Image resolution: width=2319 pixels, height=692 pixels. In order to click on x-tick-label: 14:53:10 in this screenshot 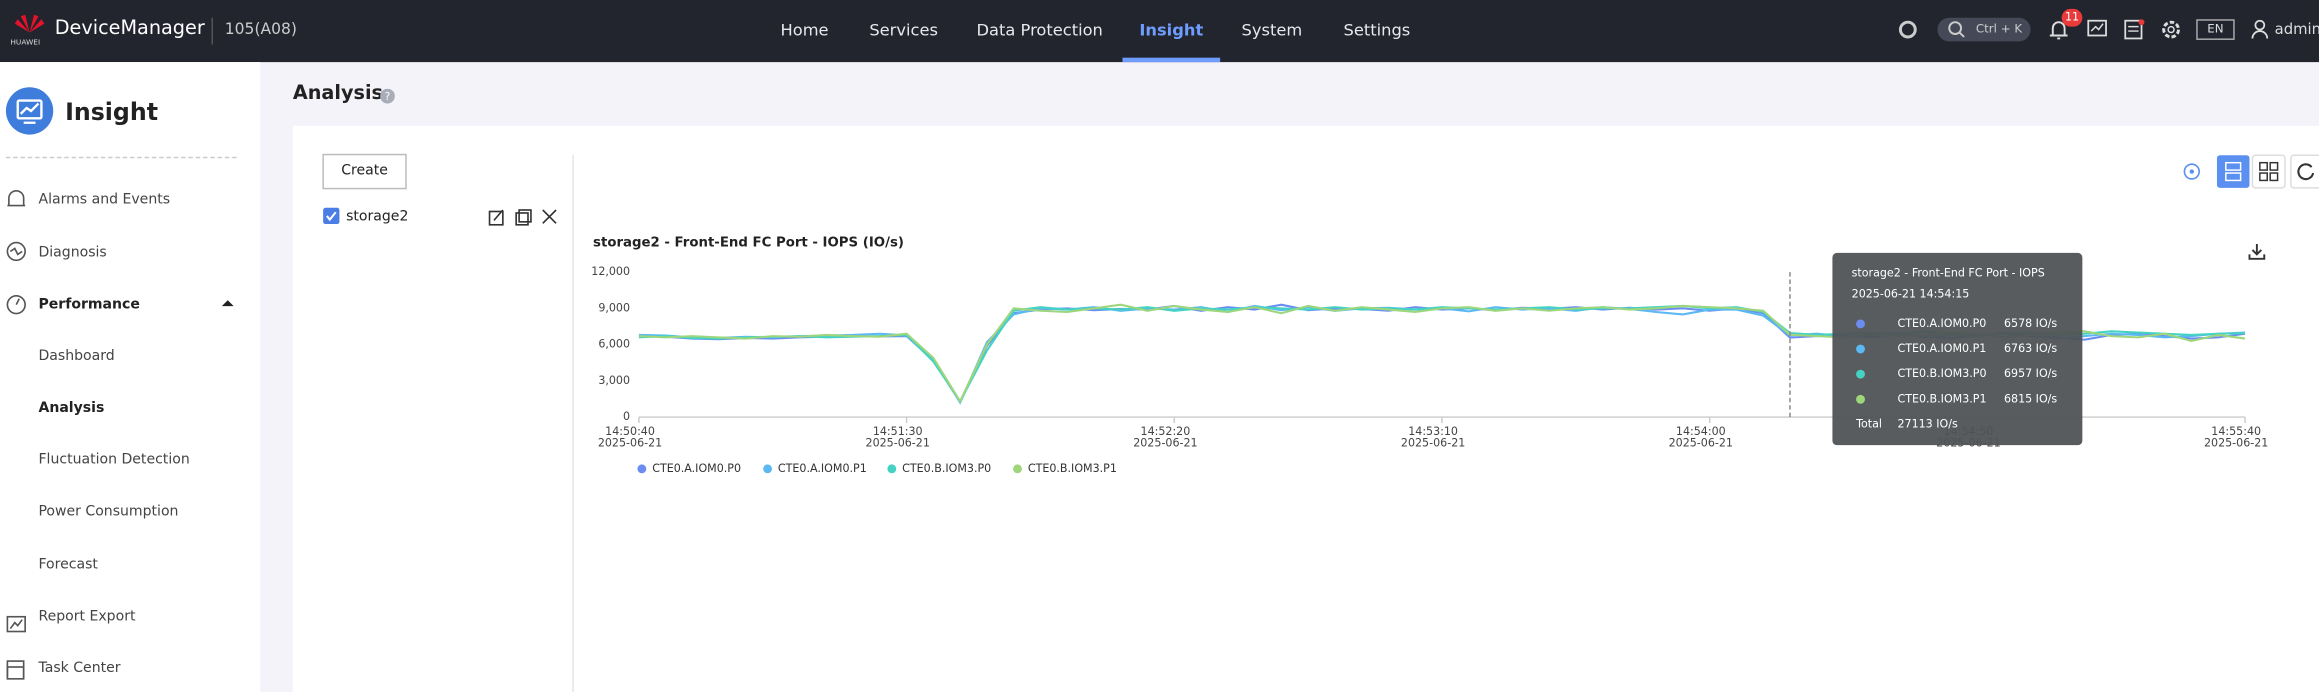, I will do `click(1433, 431)`.